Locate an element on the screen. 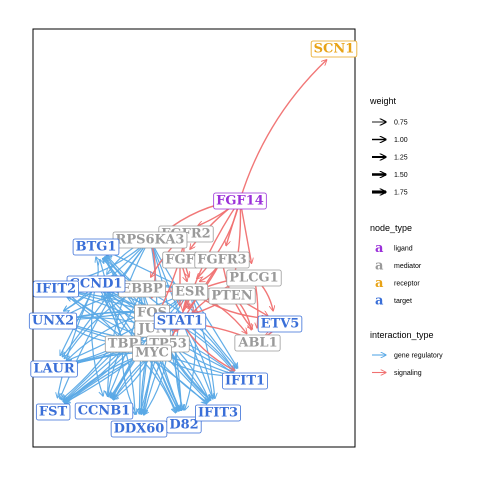 This screenshot has height=480, width=480. legend-weight-title: weight is located at coordinates (383, 101).